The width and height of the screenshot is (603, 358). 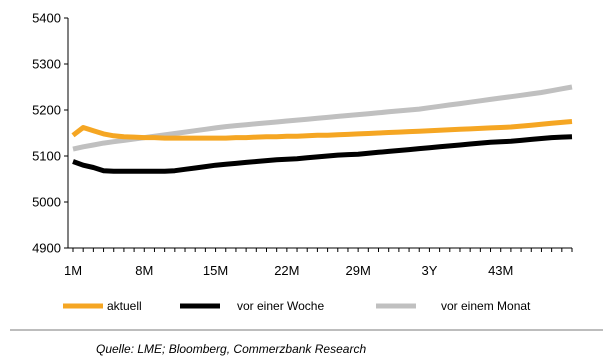 I want to click on y-tick-label: 5300, so click(x=46, y=64).